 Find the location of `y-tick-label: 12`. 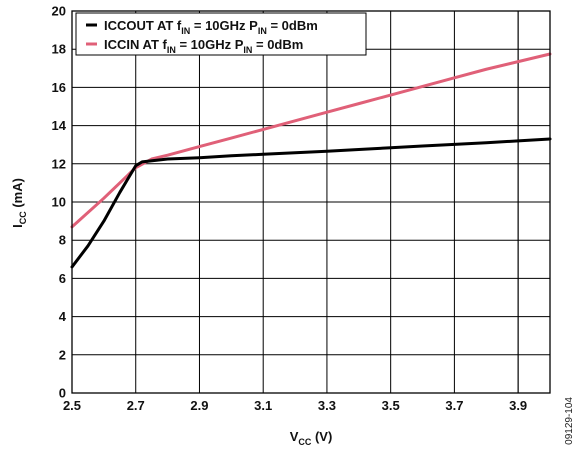

y-tick-label: 12 is located at coordinates (59, 163).